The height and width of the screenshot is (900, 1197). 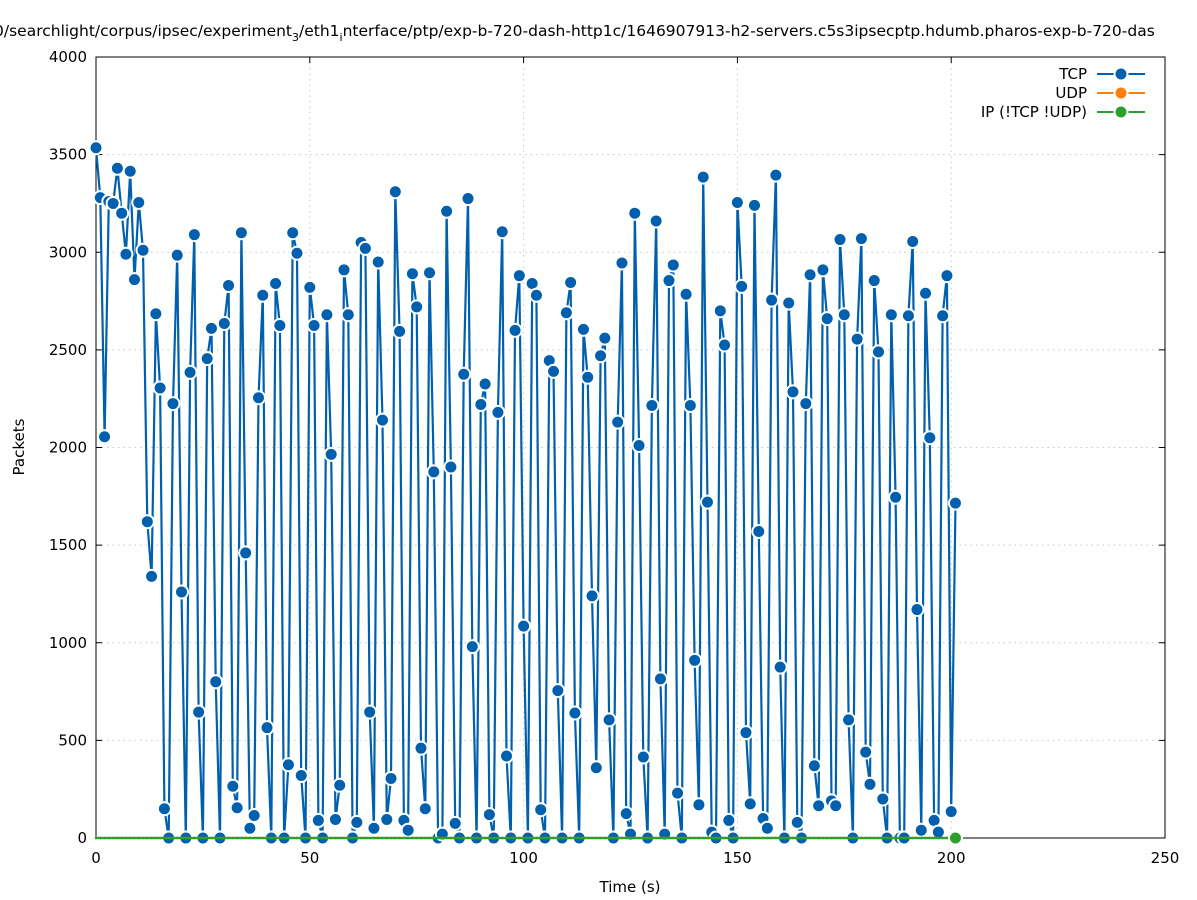 I want to click on x-tick-label: 250, so click(x=1165, y=858).